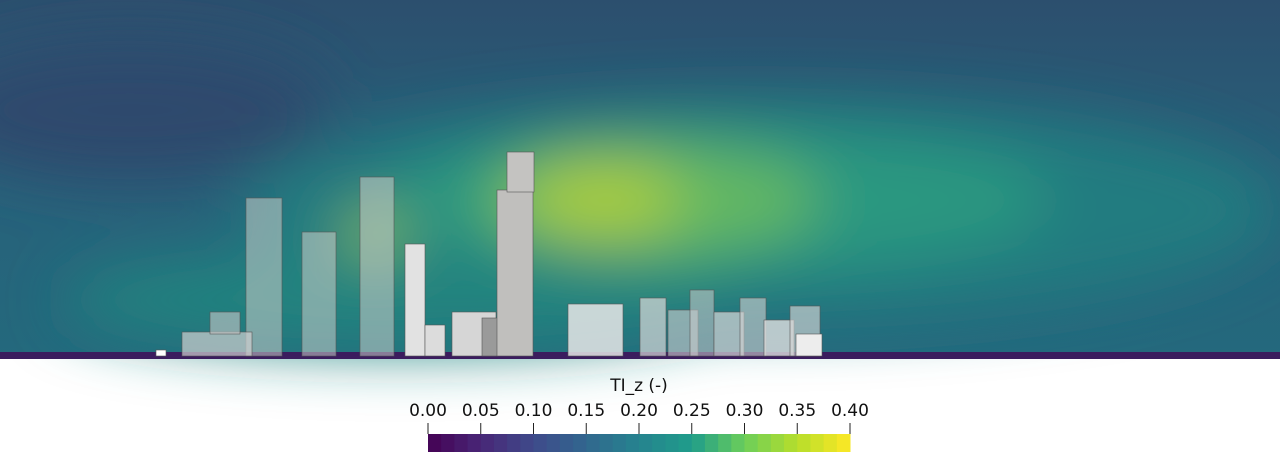  Describe the element at coordinates (534, 411) in the screenshot. I see `colorbar-tick-label: 0.10` at that location.